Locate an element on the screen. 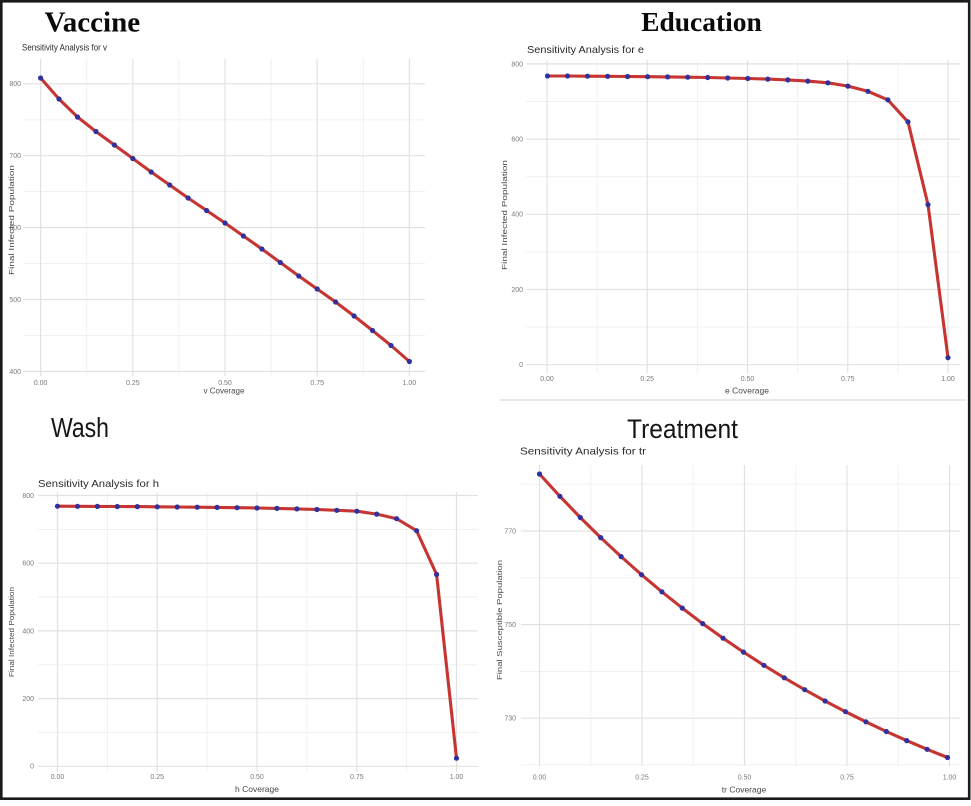  svg-text: Sensitivity Analysis for v is located at coordinates (64, 48).